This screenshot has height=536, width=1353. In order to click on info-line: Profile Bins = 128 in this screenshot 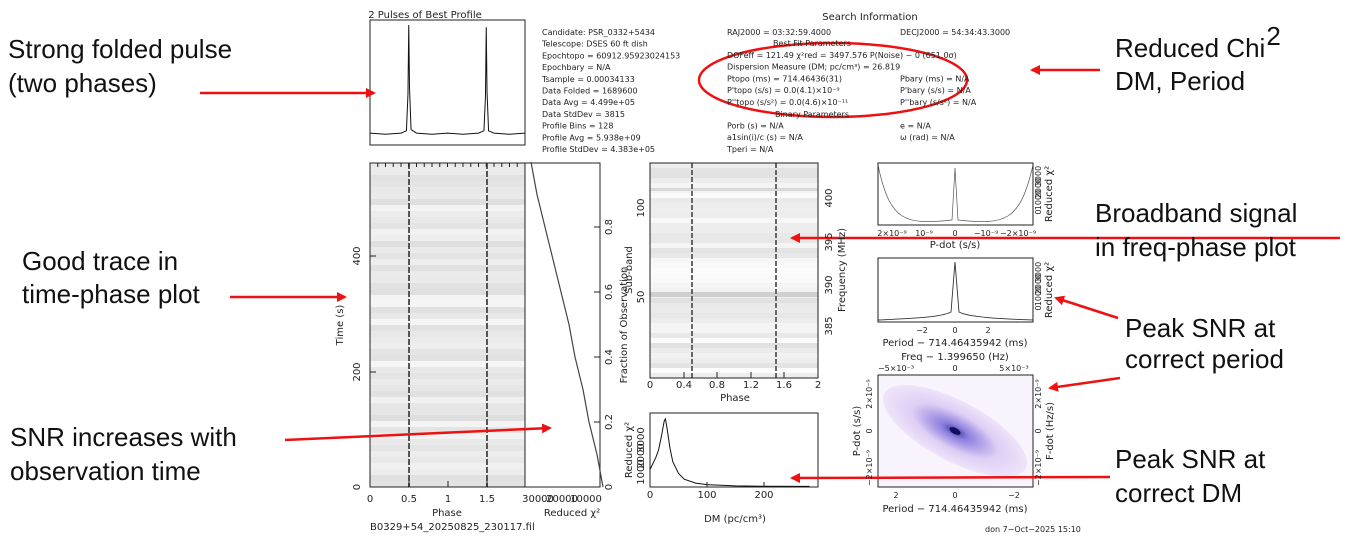, I will do `click(577, 126)`.